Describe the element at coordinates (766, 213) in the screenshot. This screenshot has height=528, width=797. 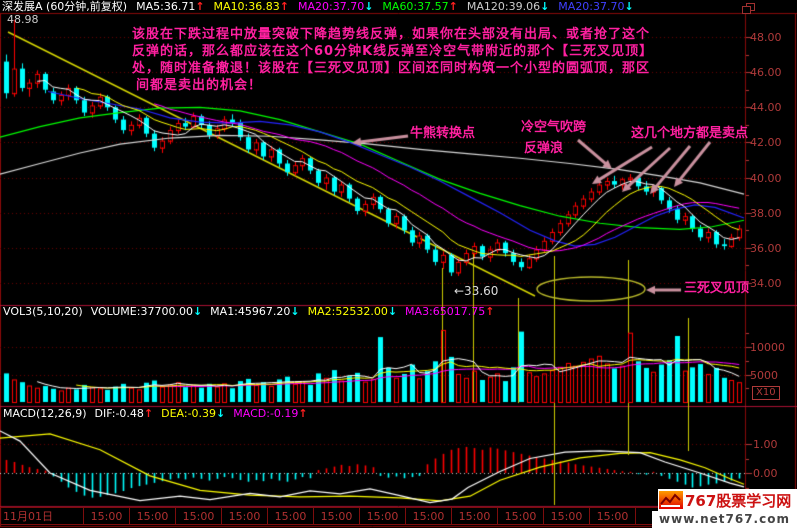
I see `price-axis-label: 38.00` at that location.